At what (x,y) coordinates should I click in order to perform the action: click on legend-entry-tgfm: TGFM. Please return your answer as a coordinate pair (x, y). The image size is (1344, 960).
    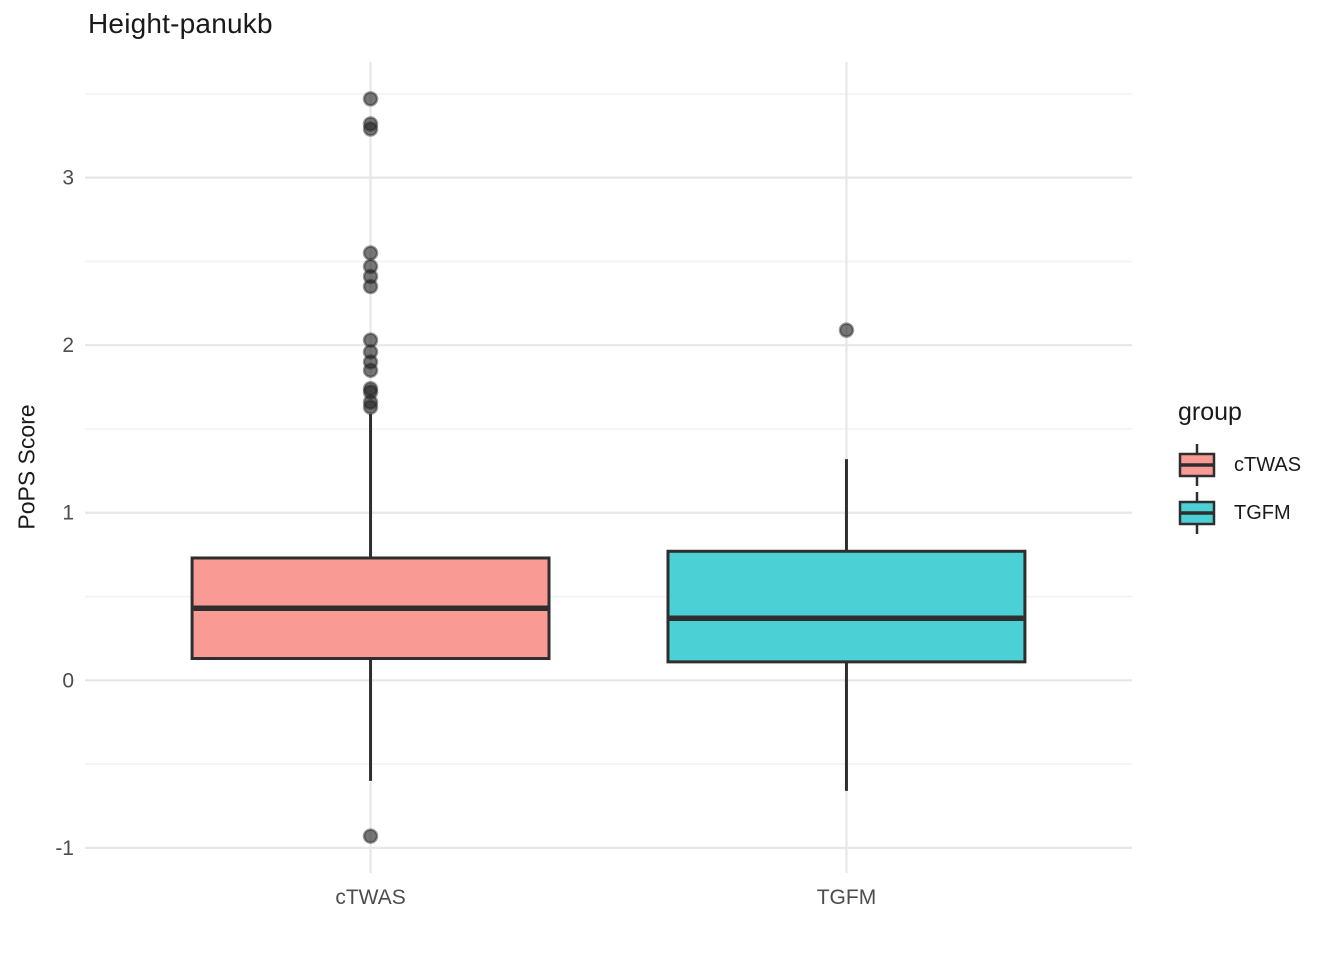
    Looking at the image, I should click on (1258, 513).